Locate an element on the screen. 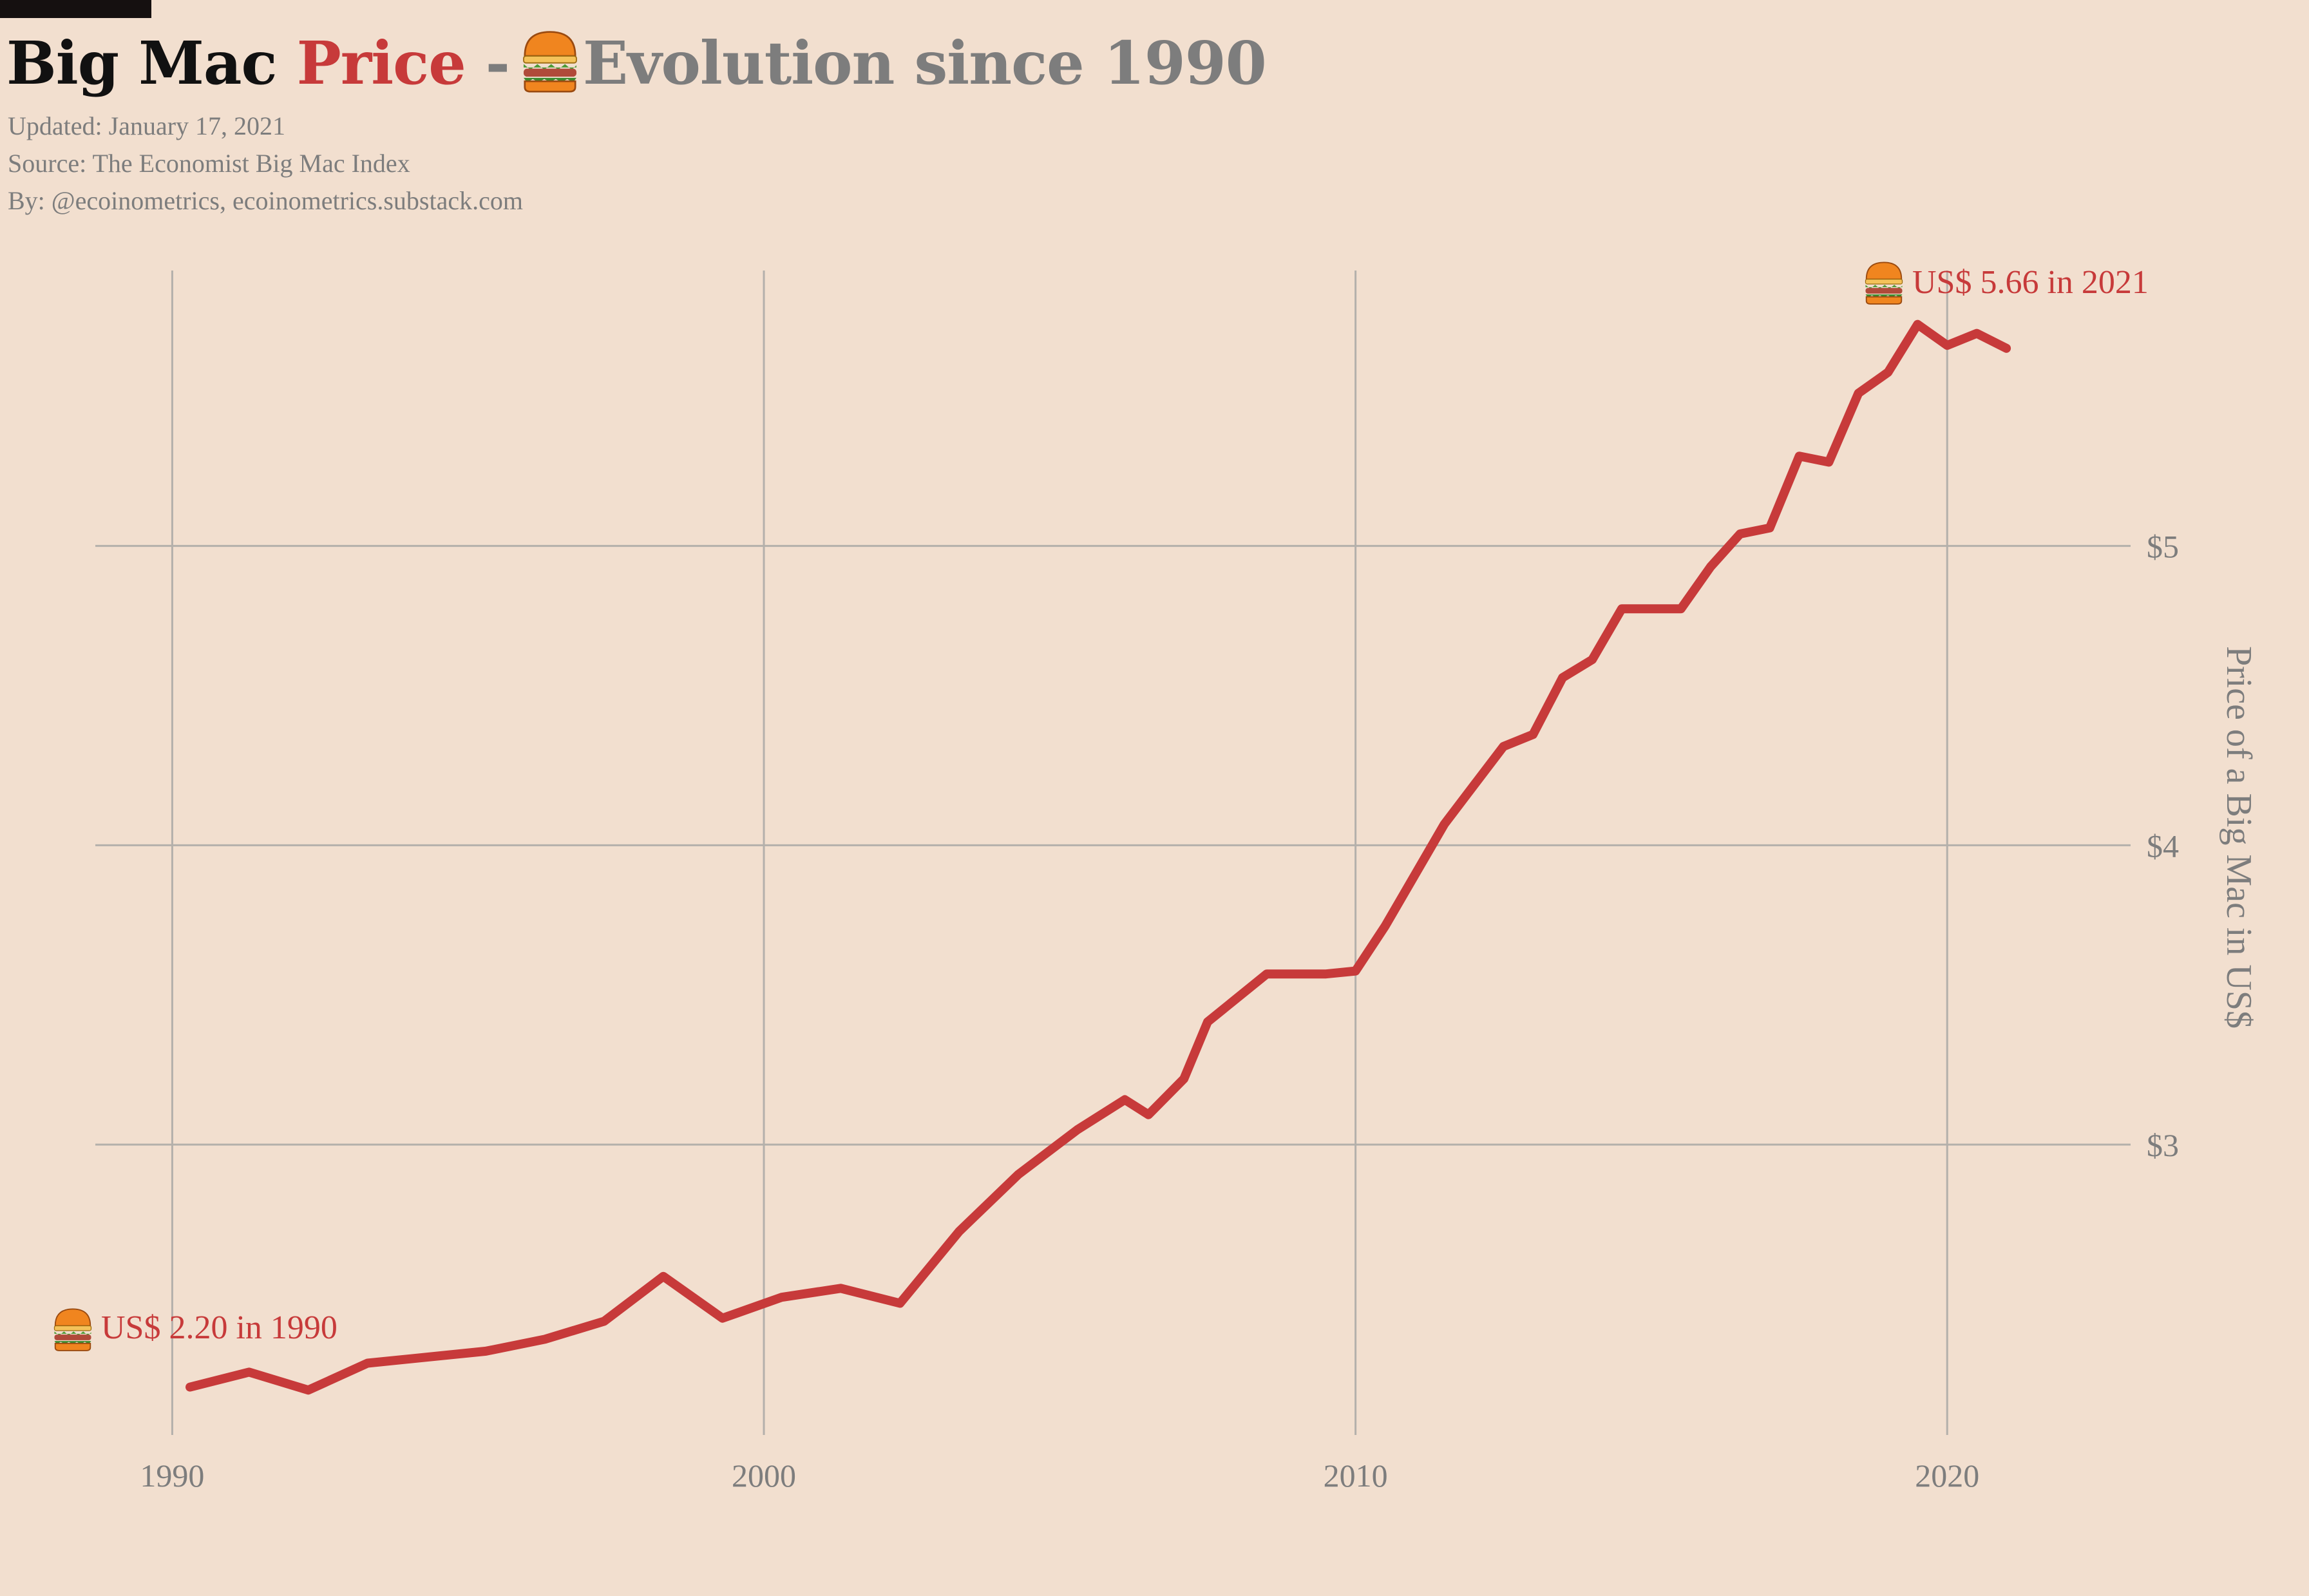 The image size is (2309, 1596). x-tick-label-2020: 2020 is located at coordinates (1947, 1476).